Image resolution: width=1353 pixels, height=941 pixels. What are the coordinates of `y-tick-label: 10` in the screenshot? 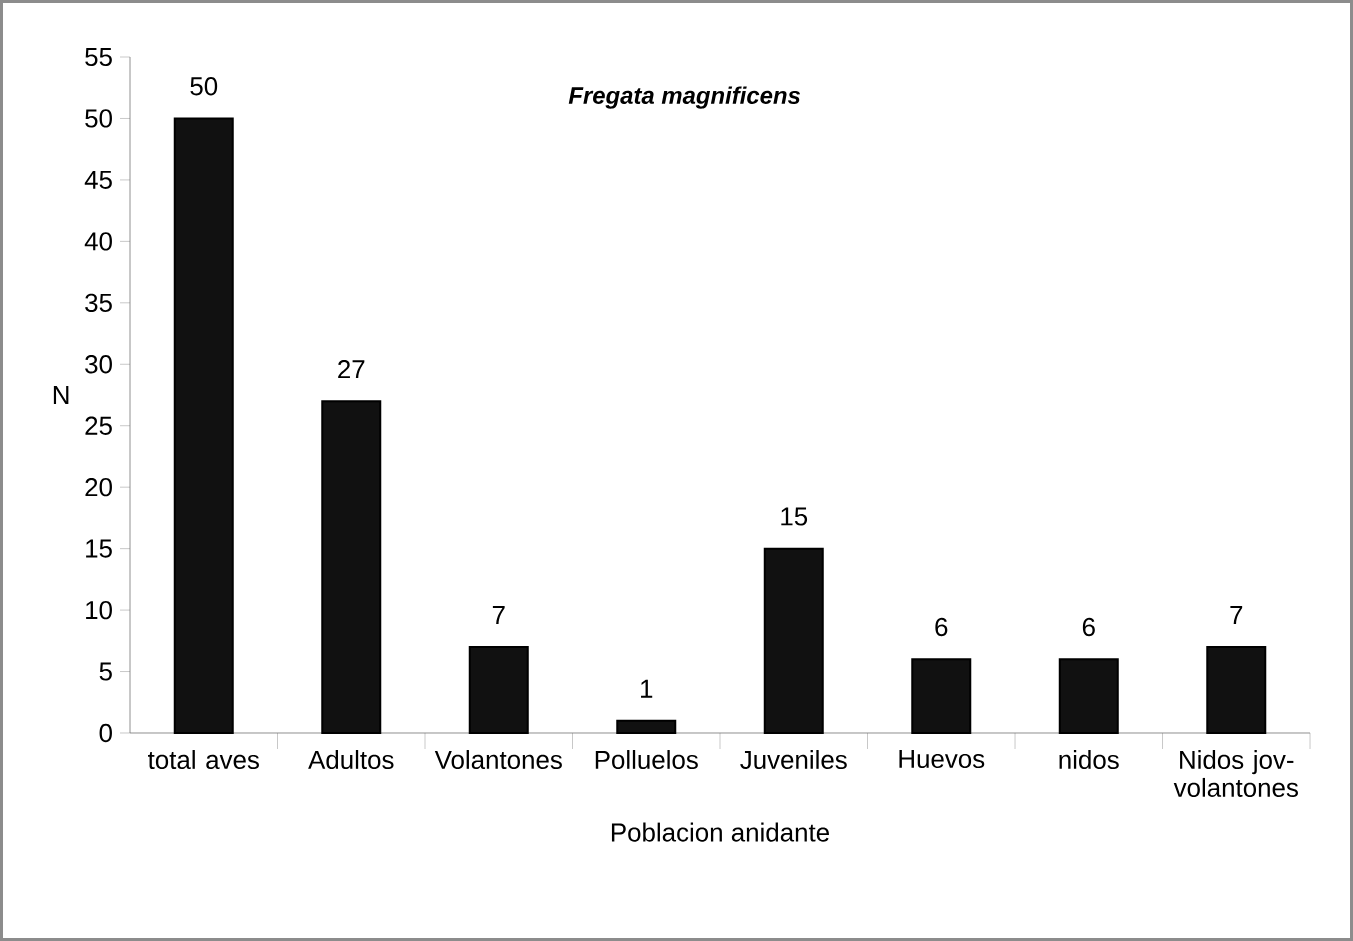 It's located at (99, 610).